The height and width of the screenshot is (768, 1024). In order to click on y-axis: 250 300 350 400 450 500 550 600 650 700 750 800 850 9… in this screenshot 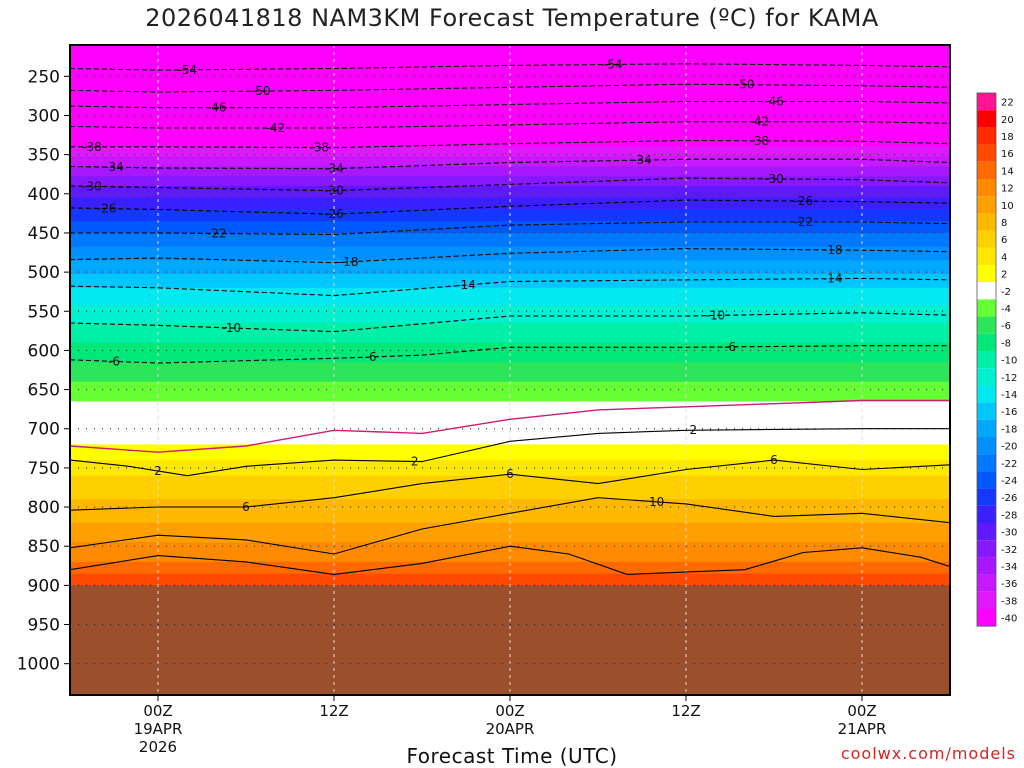, I will do `click(43, 371)`.